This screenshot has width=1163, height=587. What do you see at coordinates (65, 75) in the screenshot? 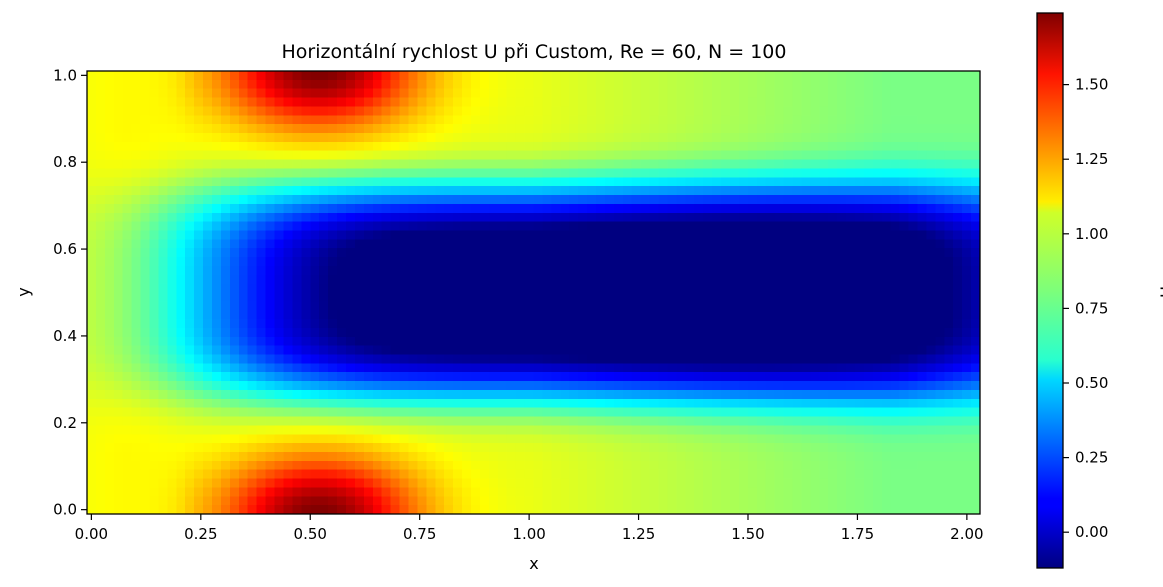
I see `y-tick-label: 1.0` at bounding box center [65, 75].